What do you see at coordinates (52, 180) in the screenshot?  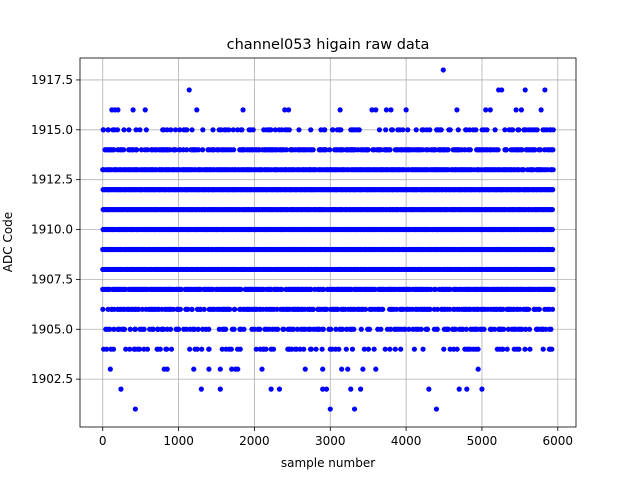 I see `y-tick-label: 1912.5` at bounding box center [52, 180].